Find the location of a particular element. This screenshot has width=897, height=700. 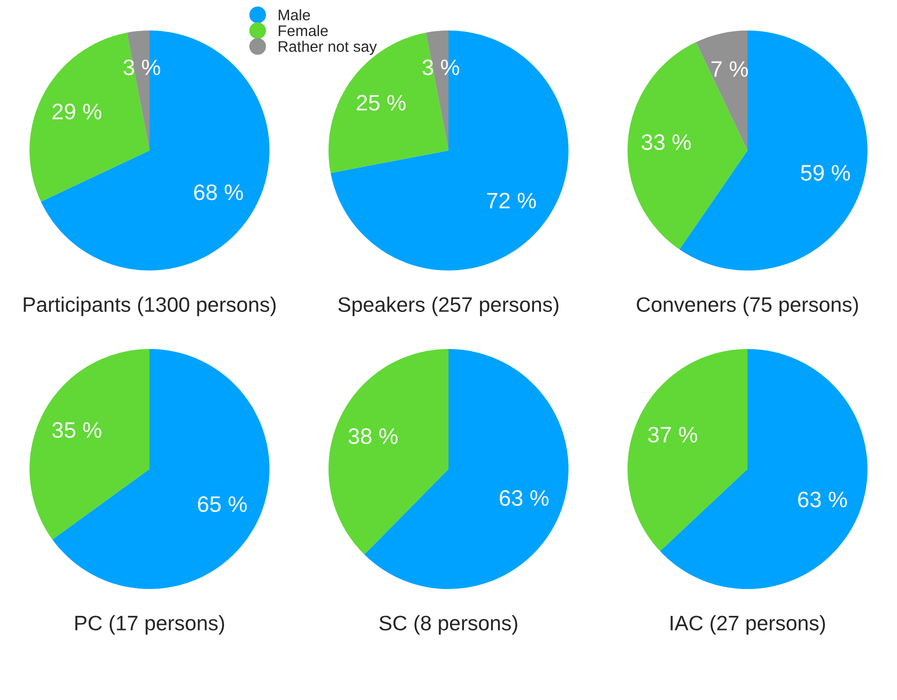

data-label: 72 % is located at coordinates (511, 200).